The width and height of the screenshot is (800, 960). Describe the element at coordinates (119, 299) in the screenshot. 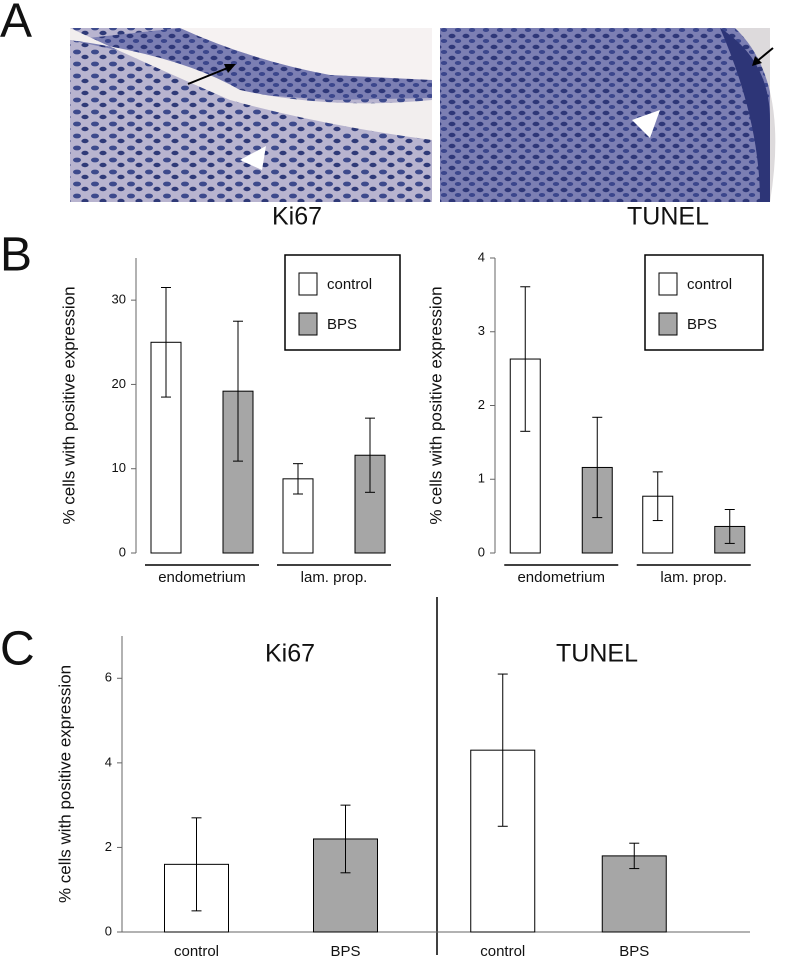

I see `y-tick-label: 30` at that location.